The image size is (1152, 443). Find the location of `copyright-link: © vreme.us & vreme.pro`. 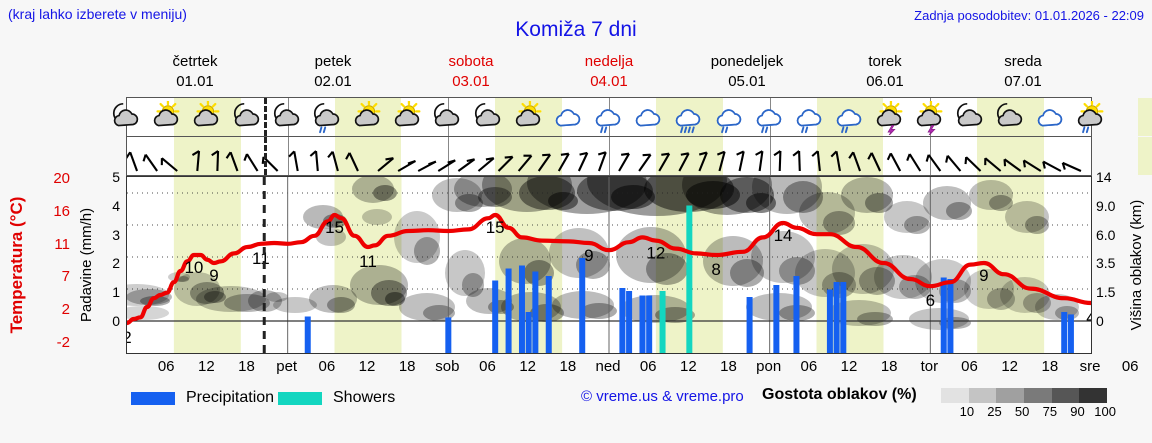

copyright-link: © vreme.us & vreme.pro is located at coordinates (662, 396).